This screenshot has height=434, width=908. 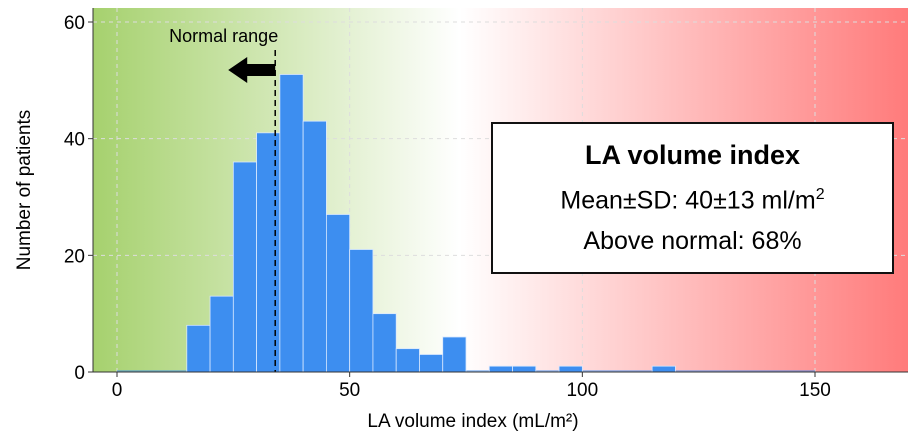 I want to click on x-axis-title: LA volume index (mL/m²), so click(x=472, y=421).